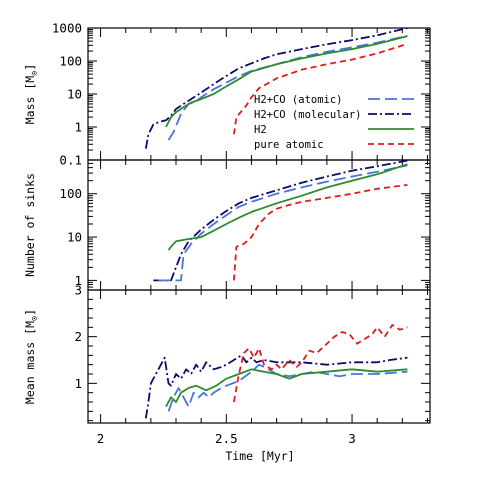 This screenshot has width=485, height=490. What do you see at coordinates (101, 438) in the screenshot?
I see `x-tick-label: 2` at bounding box center [101, 438].